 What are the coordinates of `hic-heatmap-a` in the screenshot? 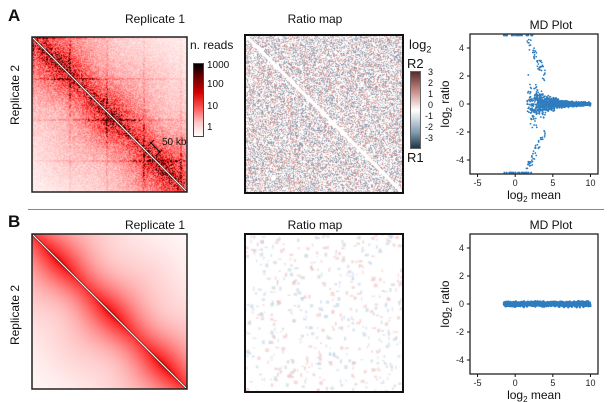 It's located at (109, 114).